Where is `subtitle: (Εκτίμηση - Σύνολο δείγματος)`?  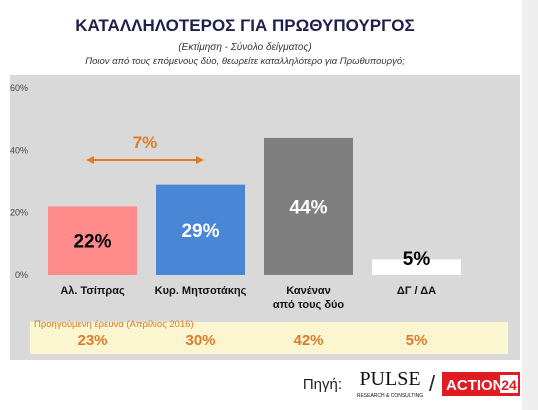
subtitle: (Εκτίμηση - Σύνολο δείγματος) is located at coordinates (244, 47).